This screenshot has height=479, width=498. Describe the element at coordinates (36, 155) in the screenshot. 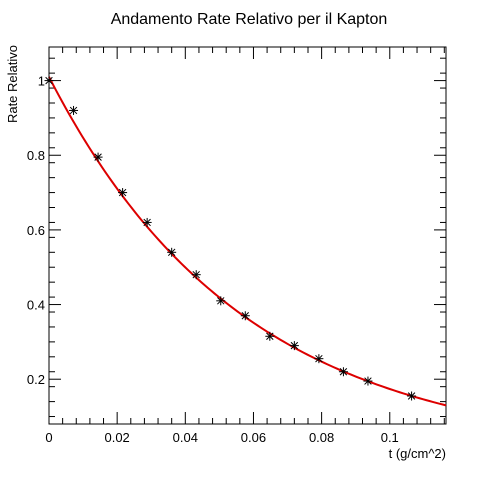

I see `y-tick-label: 0.8` at that location.